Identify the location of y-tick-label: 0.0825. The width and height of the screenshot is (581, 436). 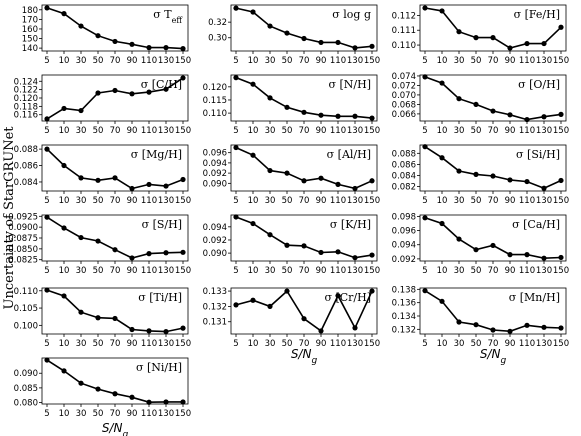
(23, 261).